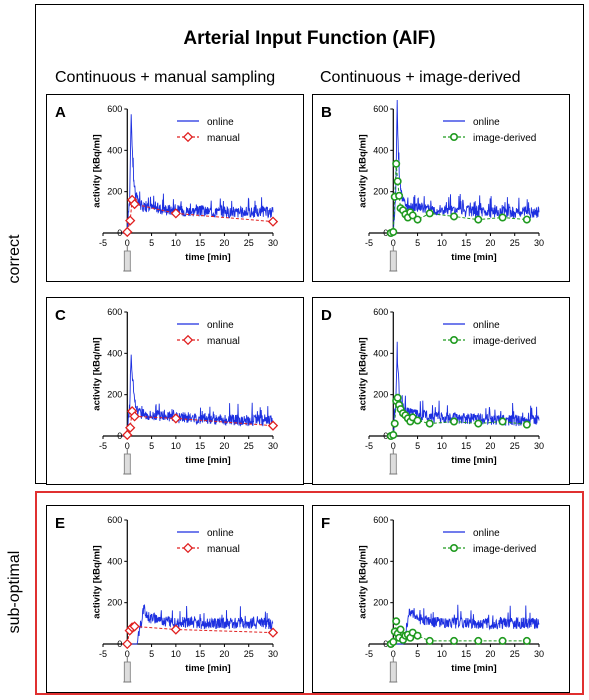 Image resolution: width=589 pixels, height=700 pixels. What do you see at coordinates (14, 259) in the screenshot?
I see `row-label-correct: correct` at bounding box center [14, 259].